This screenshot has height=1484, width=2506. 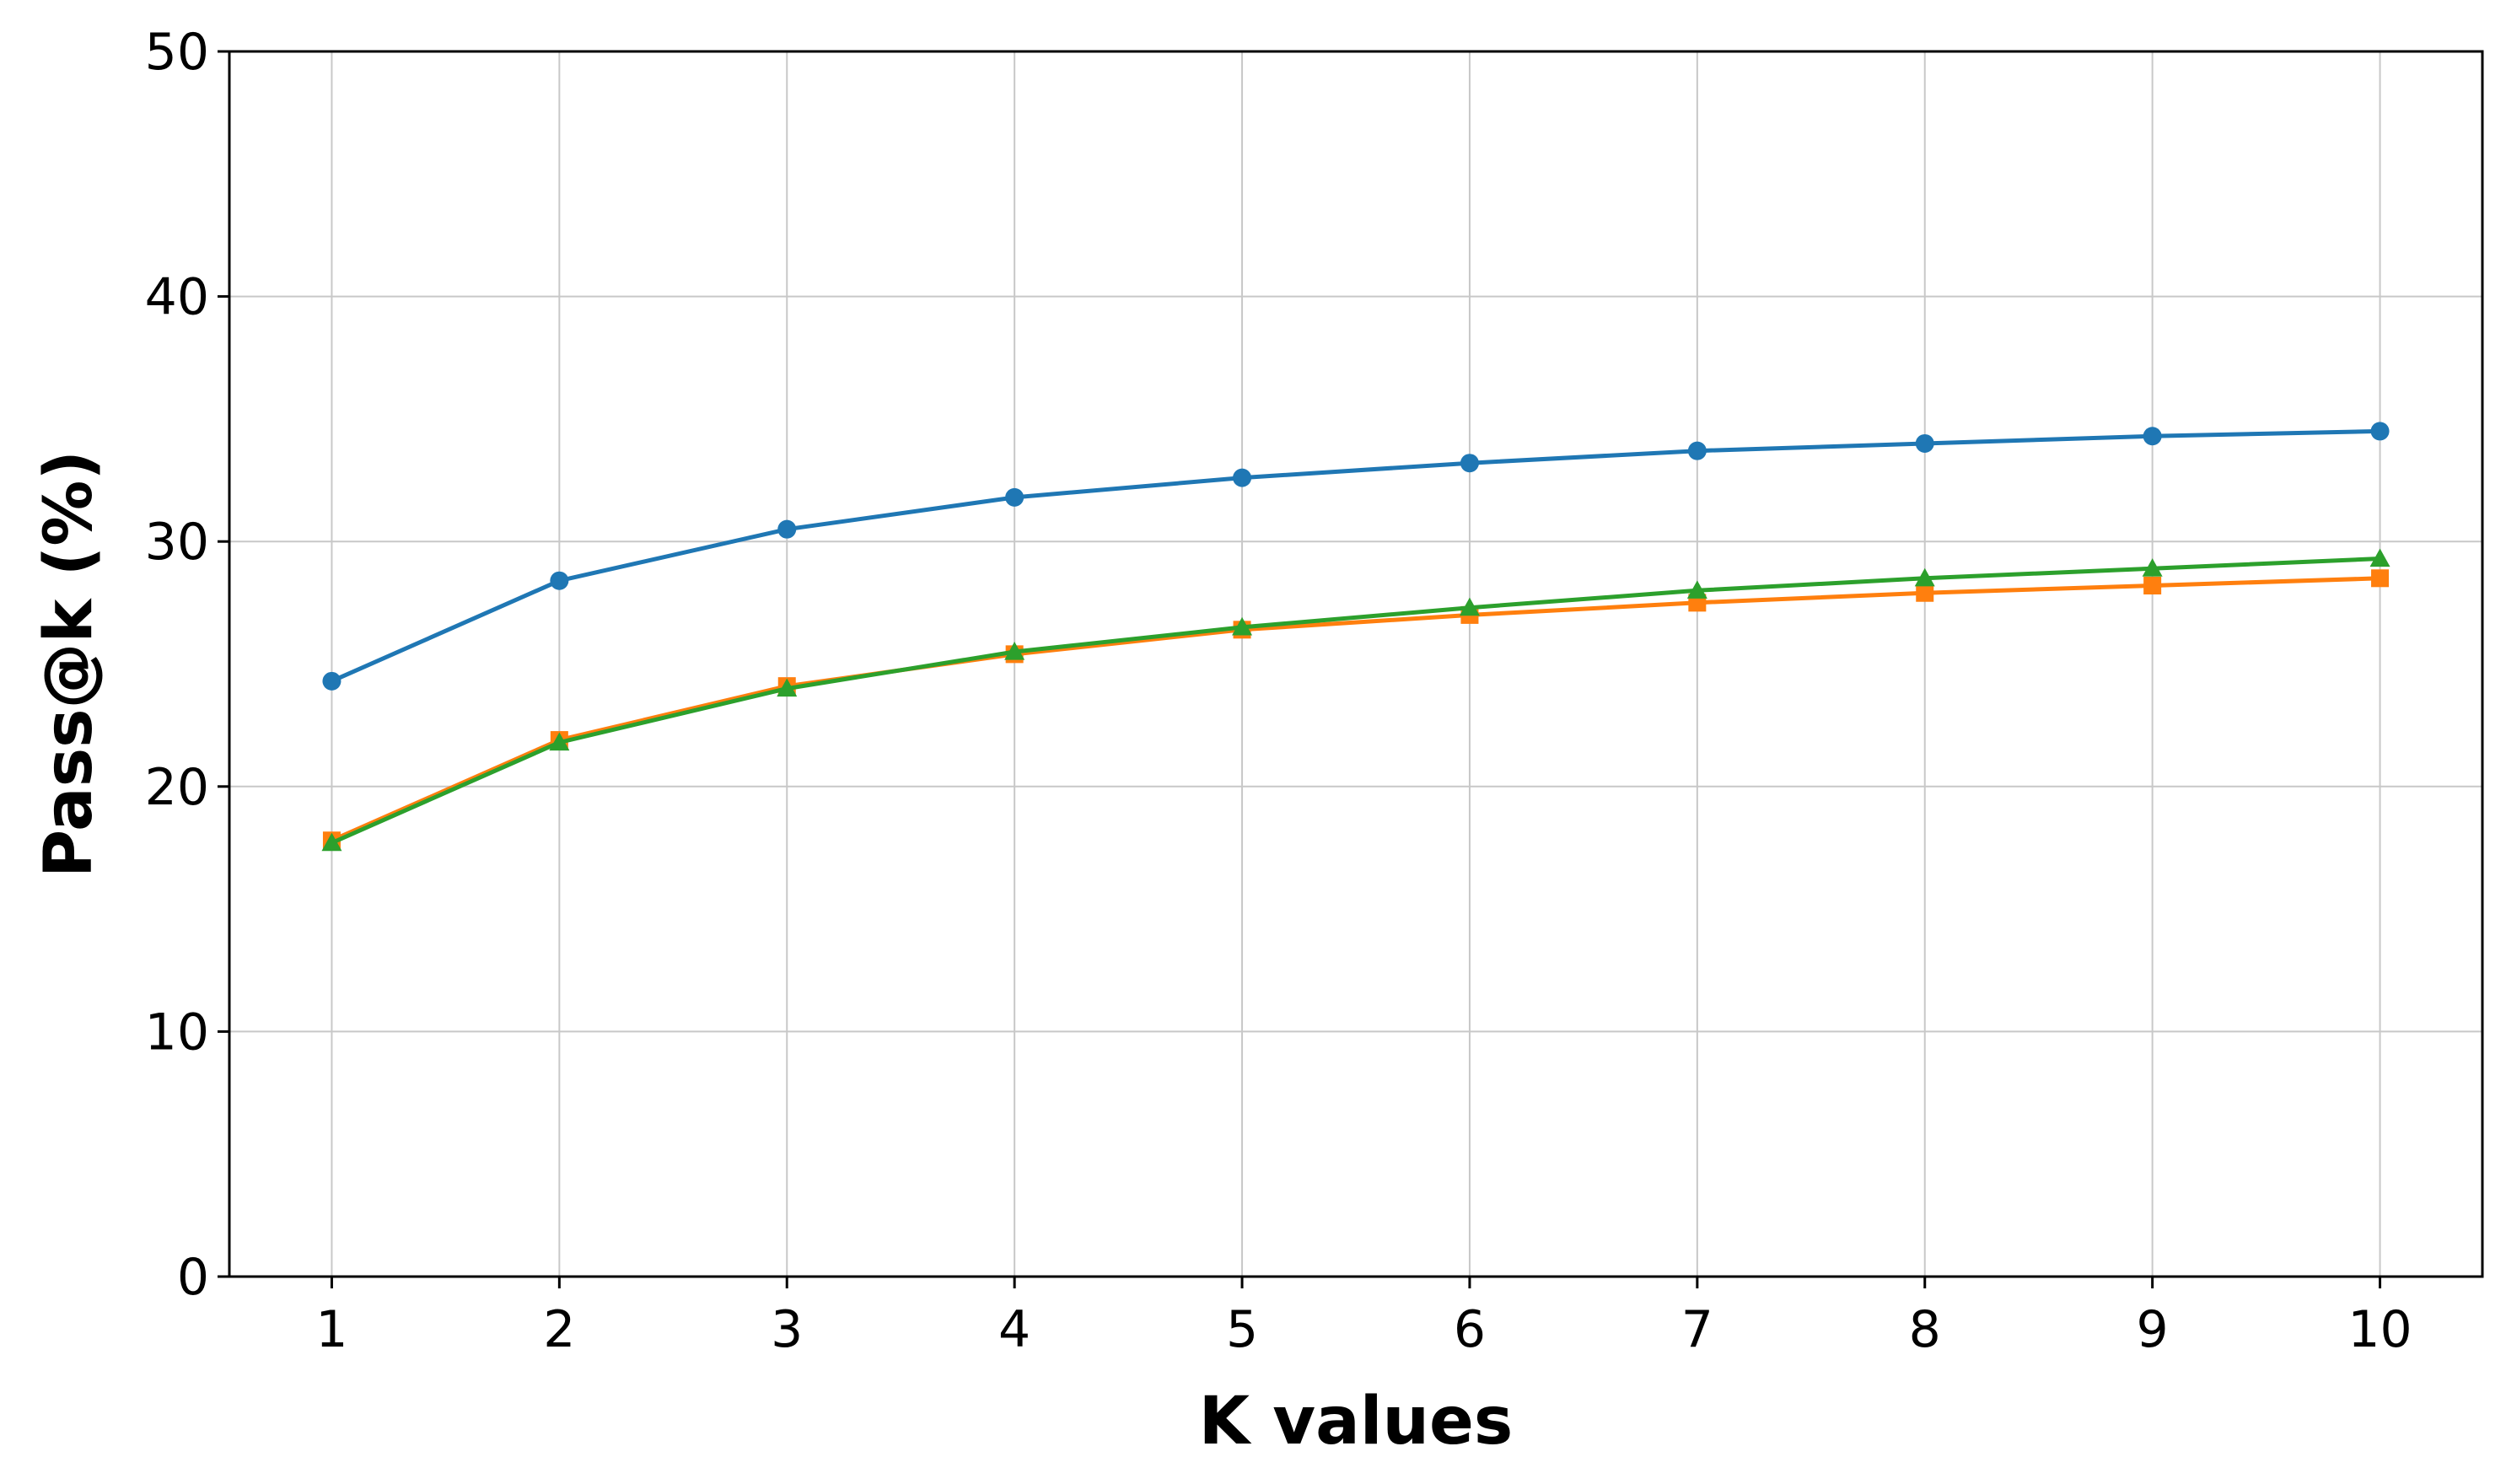 What do you see at coordinates (1697, 1329) in the screenshot?
I see `x-tick-label: 7` at bounding box center [1697, 1329].